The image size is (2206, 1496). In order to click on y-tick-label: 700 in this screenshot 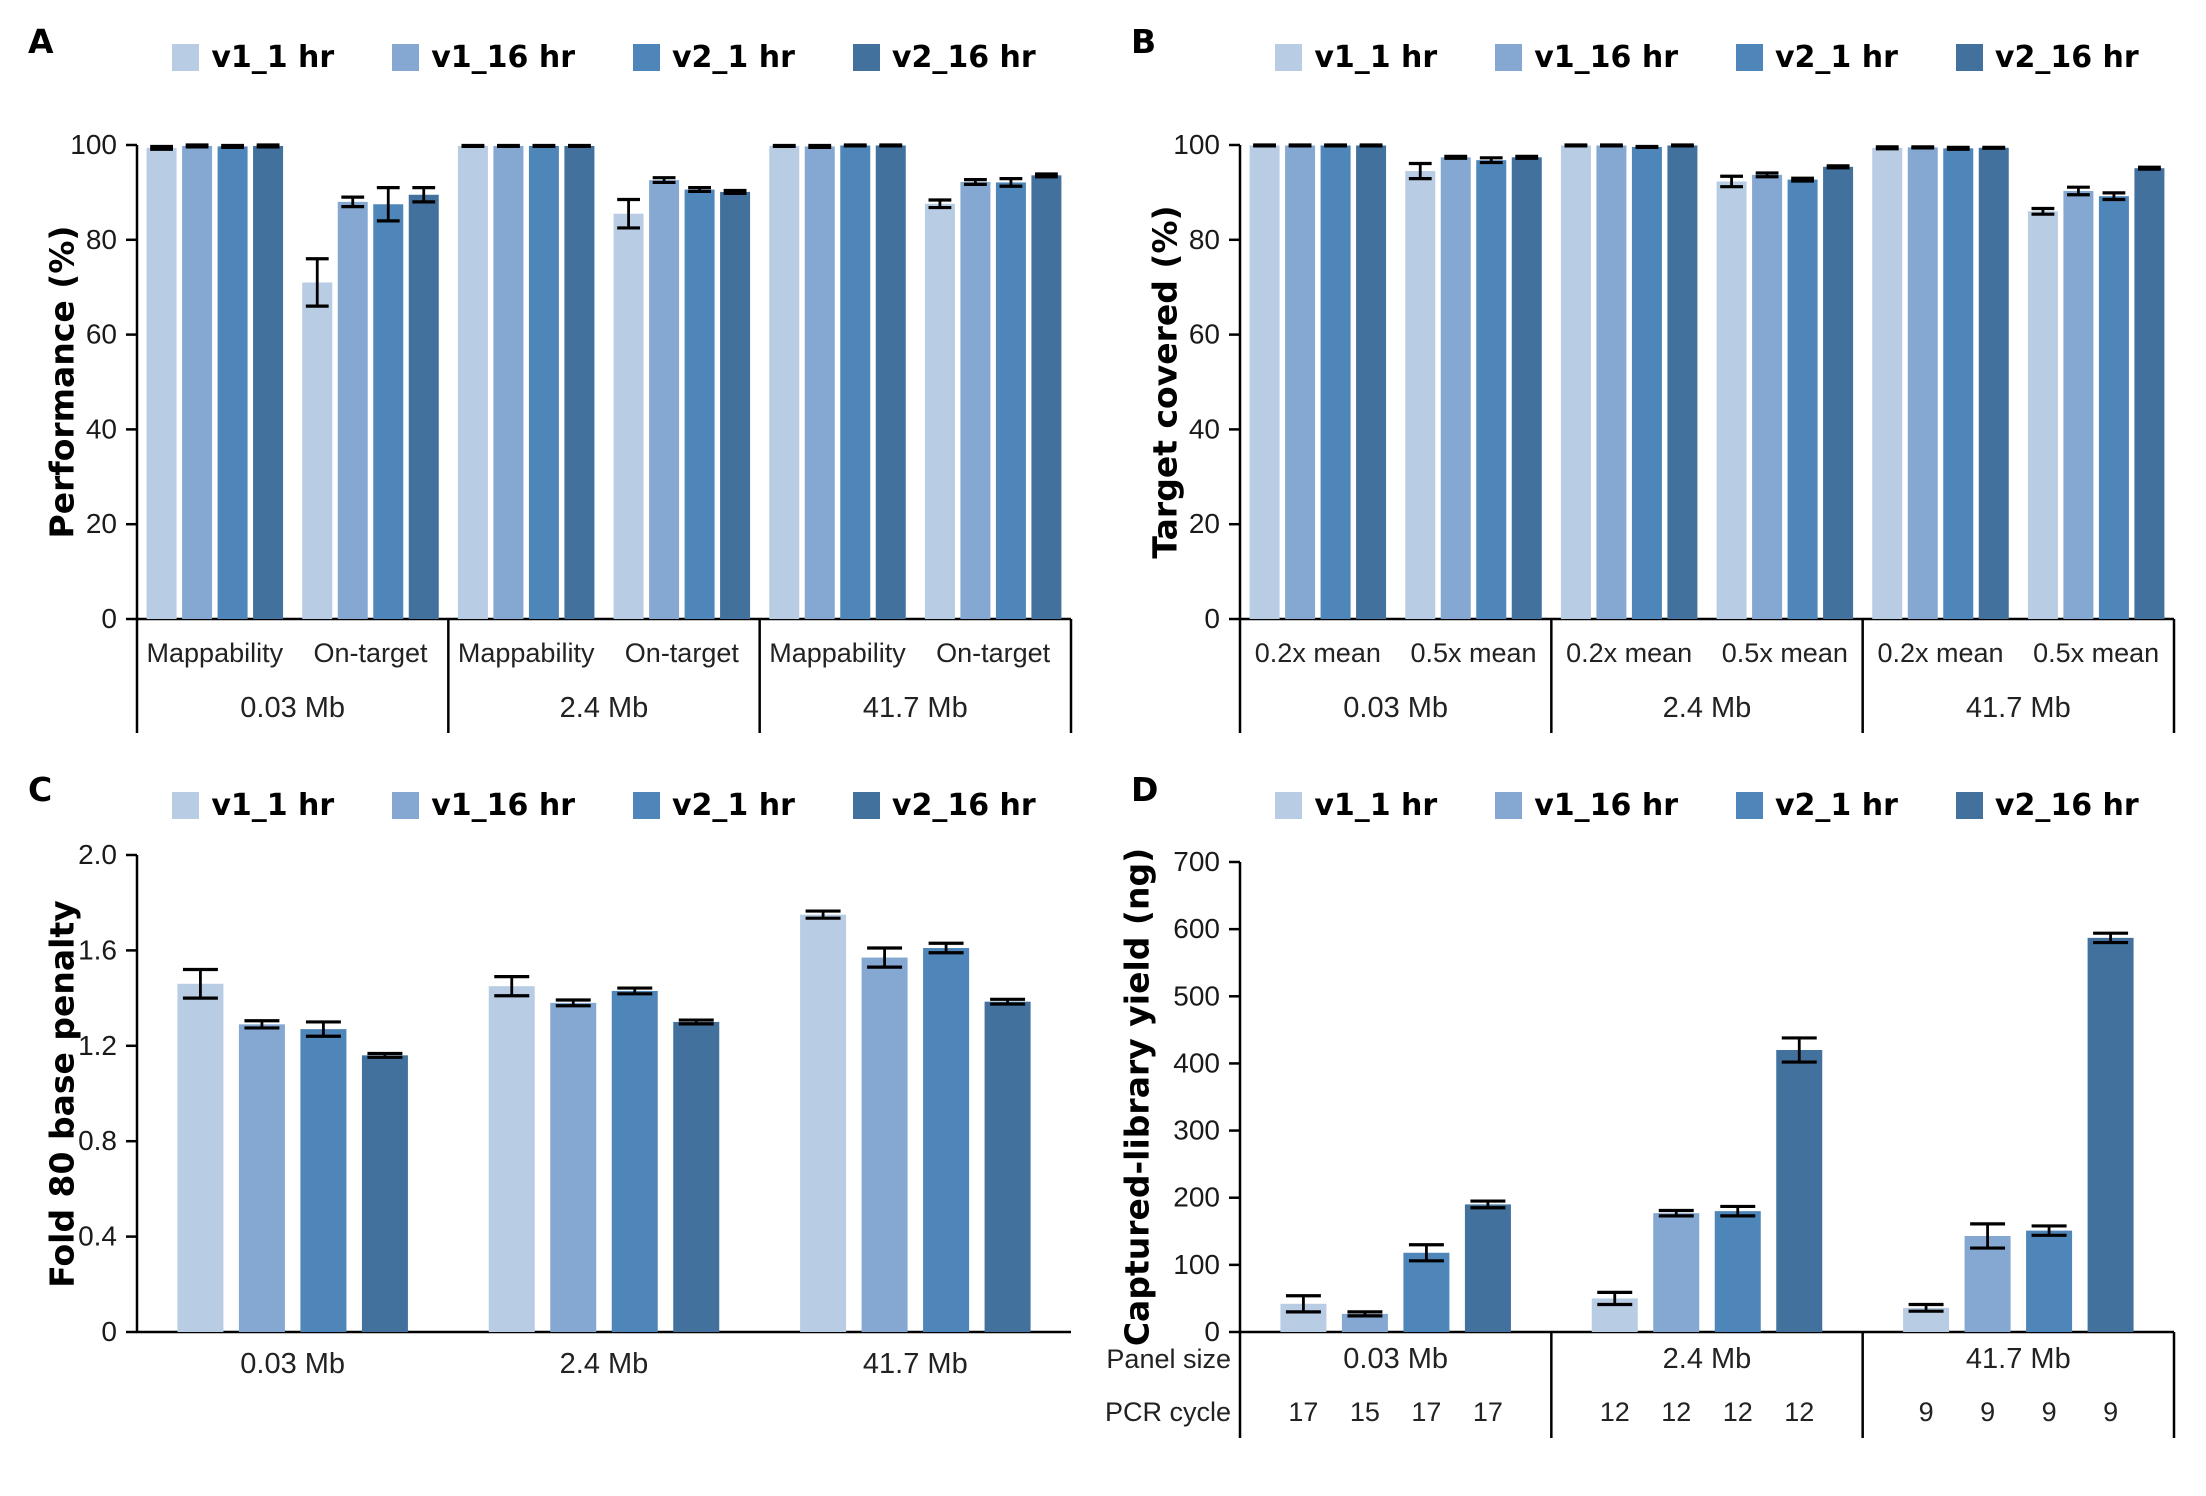, I will do `click(1196, 861)`.